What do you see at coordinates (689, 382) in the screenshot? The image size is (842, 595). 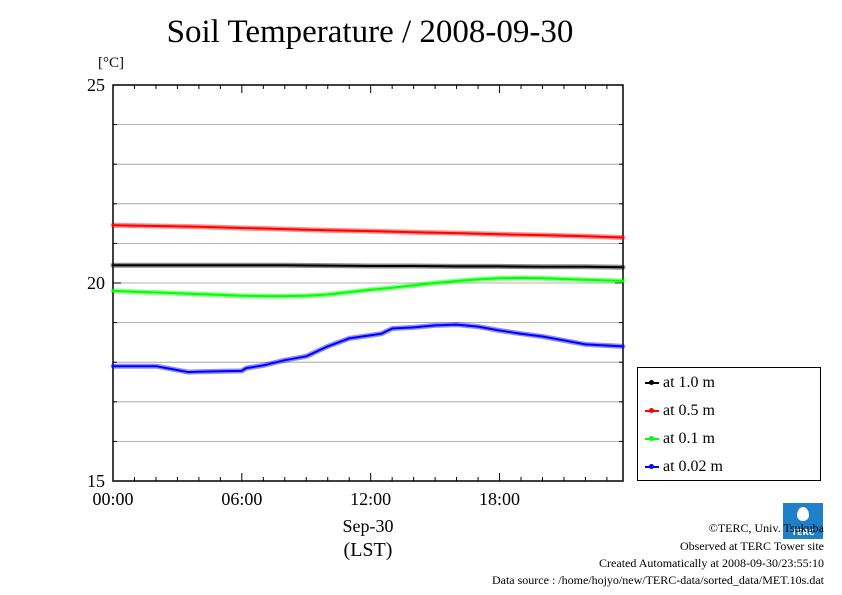 I see `legend-label: at 1.0 m` at bounding box center [689, 382].